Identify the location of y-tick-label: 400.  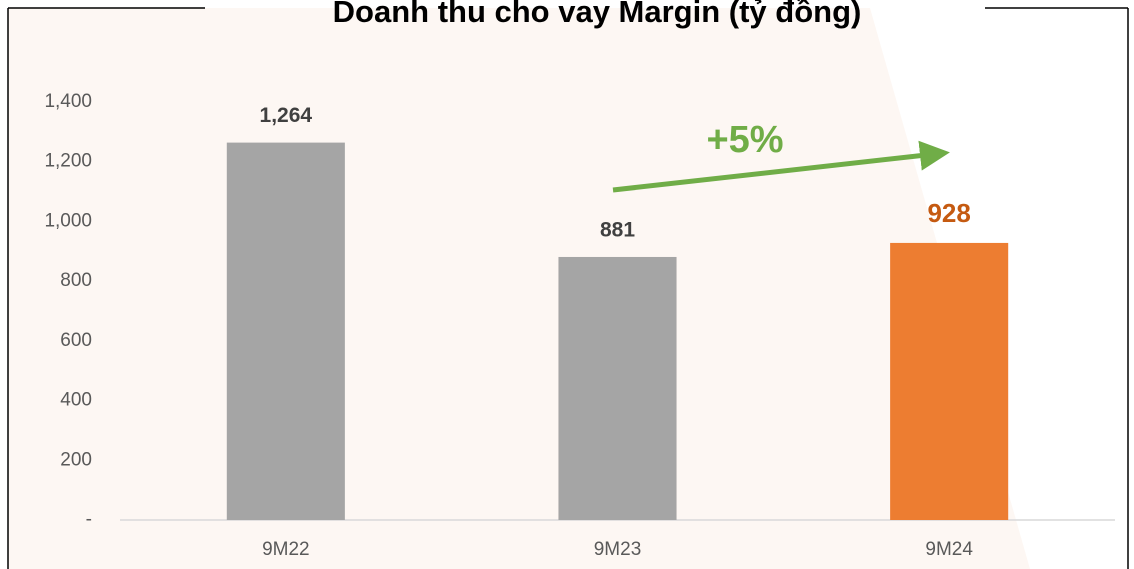
(76, 400).